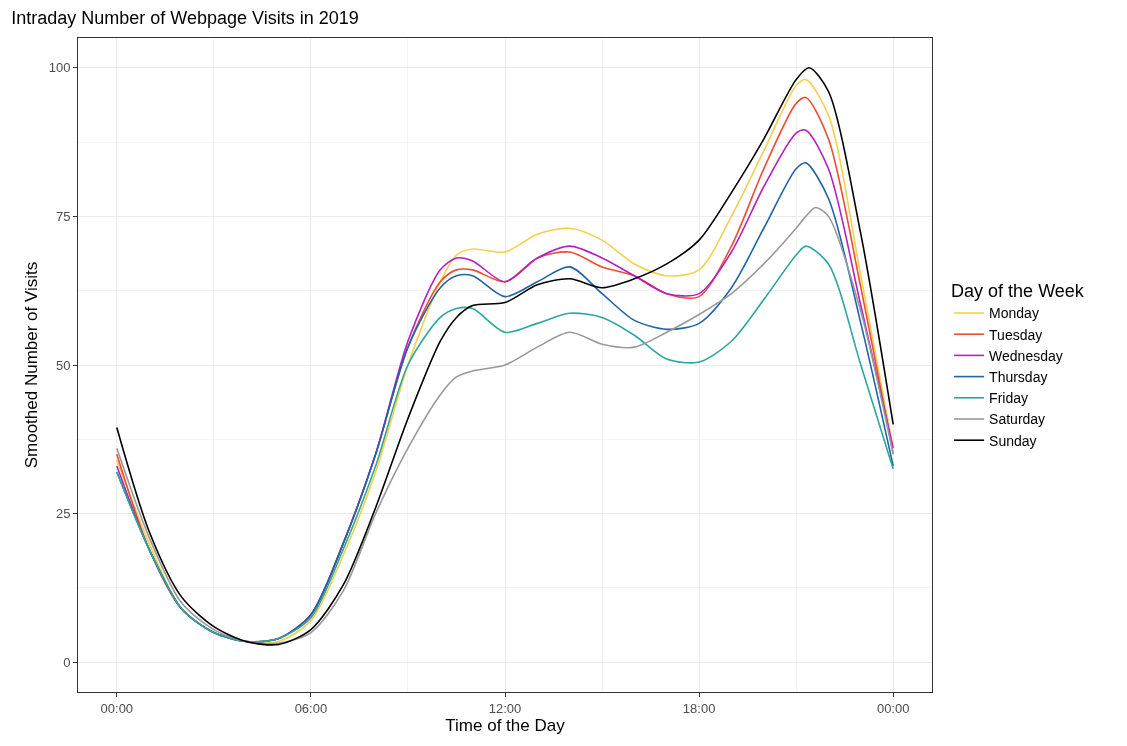  Describe the element at coordinates (63, 514) in the screenshot. I see `y-tick-label: 25` at that location.